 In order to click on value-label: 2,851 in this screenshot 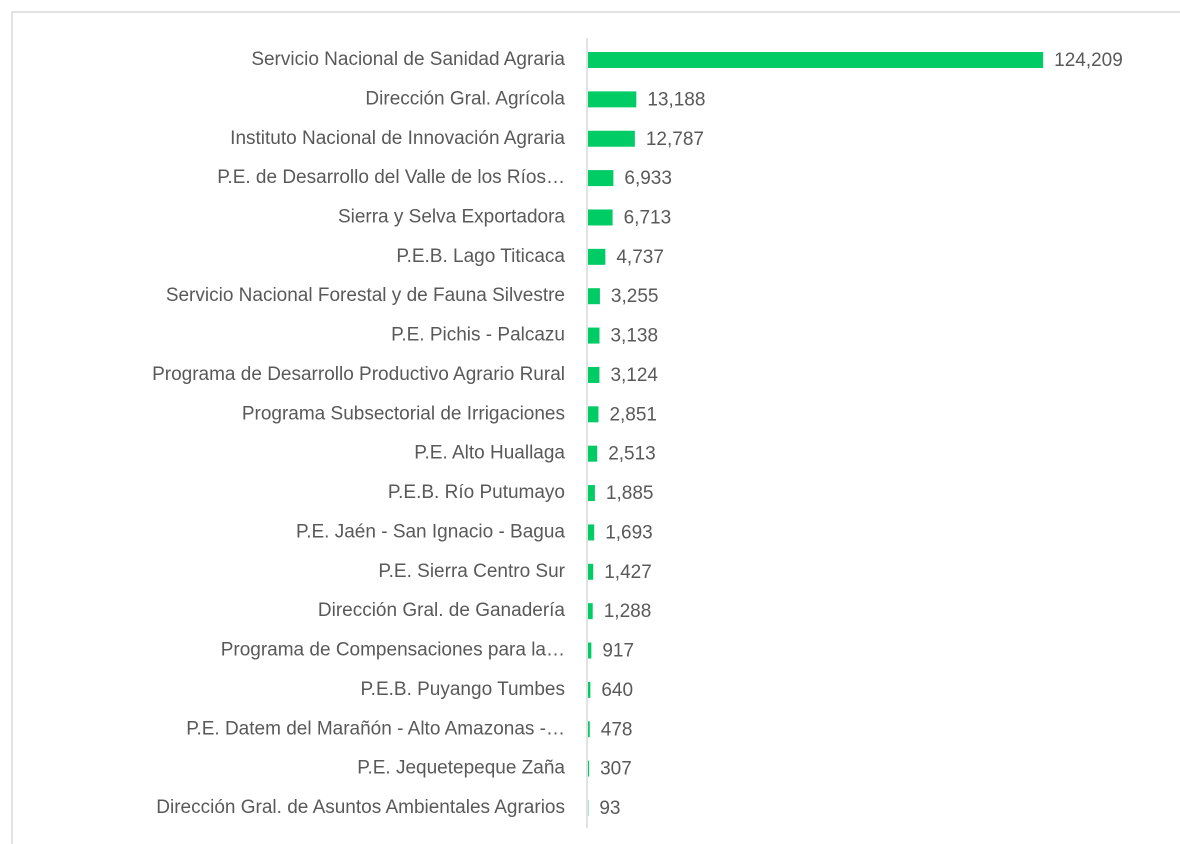, I will do `click(633, 414)`.